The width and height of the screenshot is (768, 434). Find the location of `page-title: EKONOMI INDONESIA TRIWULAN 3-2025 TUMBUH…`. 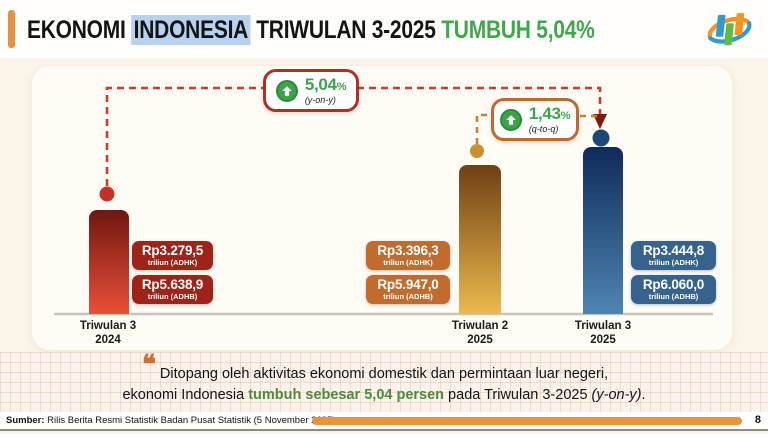

page-title: EKONOMI INDONESIA TRIWULAN 3-2025 TUMBUH… is located at coordinates (311, 30).